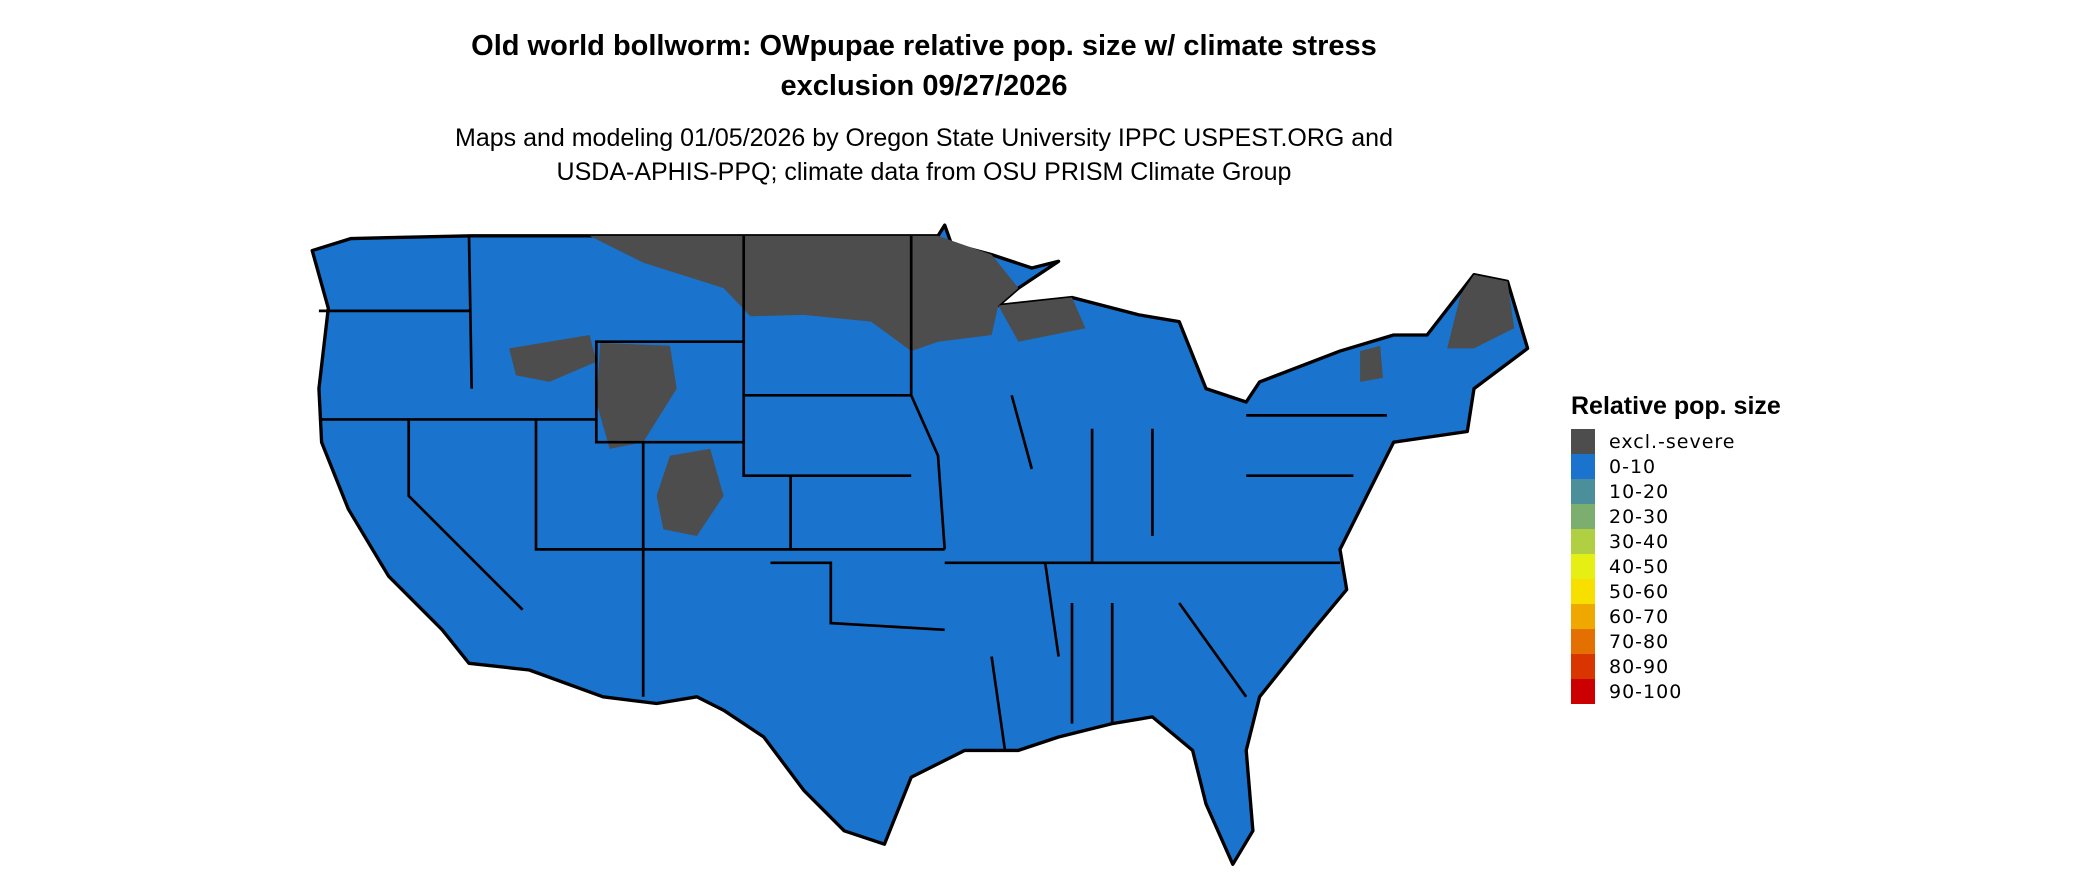 The width and height of the screenshot is (2100, 892). What do you see at coordinates (1672, 441) in the screenshot?
I see `legend-label: excl.-severe` at bounding box center [1672, 441].